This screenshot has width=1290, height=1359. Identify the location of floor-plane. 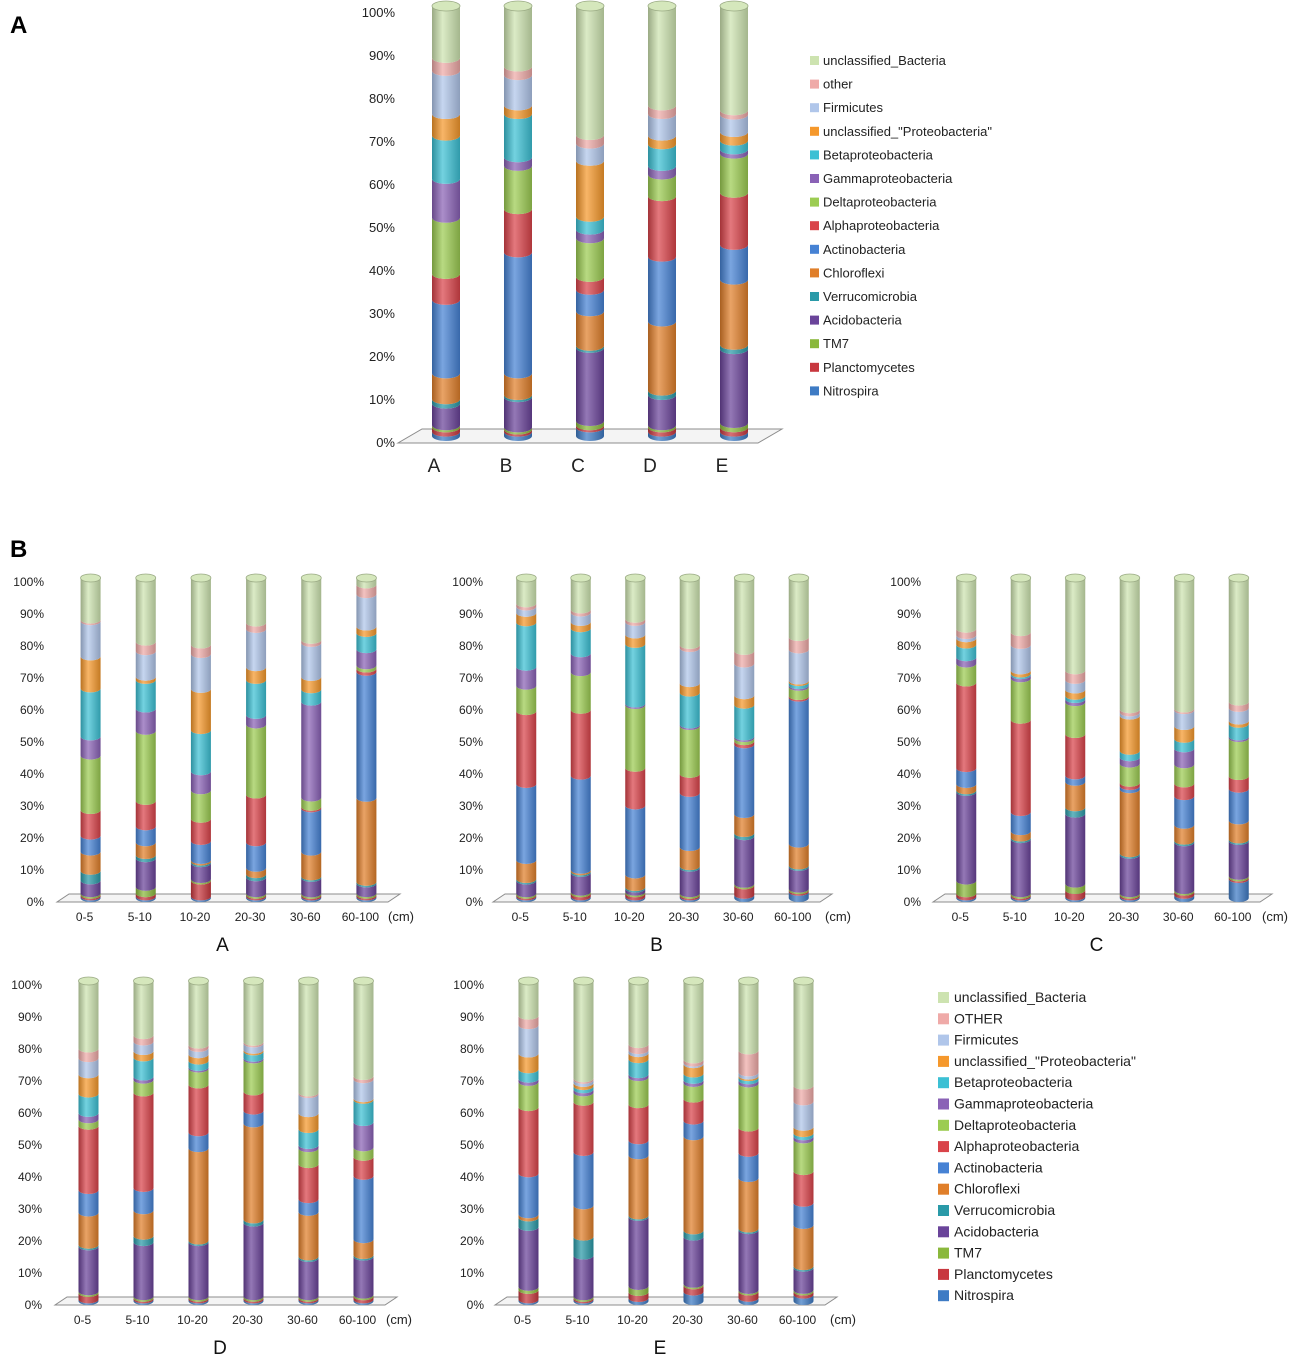
(226, 1301).